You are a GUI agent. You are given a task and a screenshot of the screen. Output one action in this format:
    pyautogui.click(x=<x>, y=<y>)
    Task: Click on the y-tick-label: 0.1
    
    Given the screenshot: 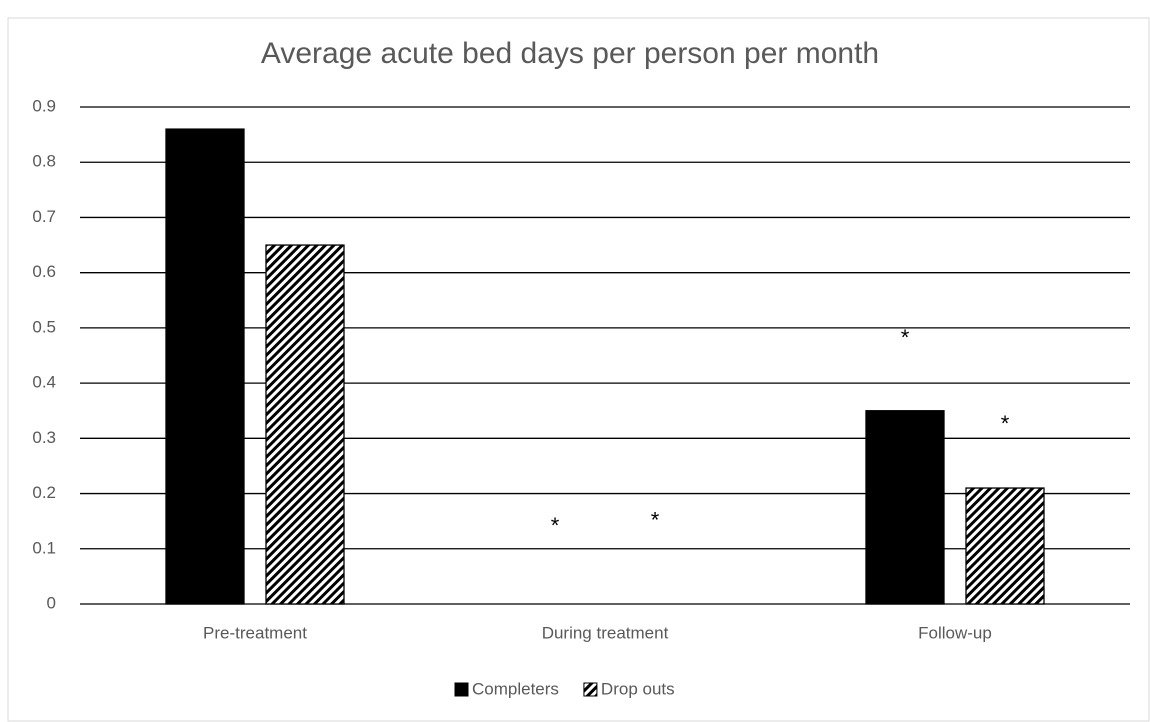 What is the action you would take?
    pyautogui.click(x=44, y=547)
    